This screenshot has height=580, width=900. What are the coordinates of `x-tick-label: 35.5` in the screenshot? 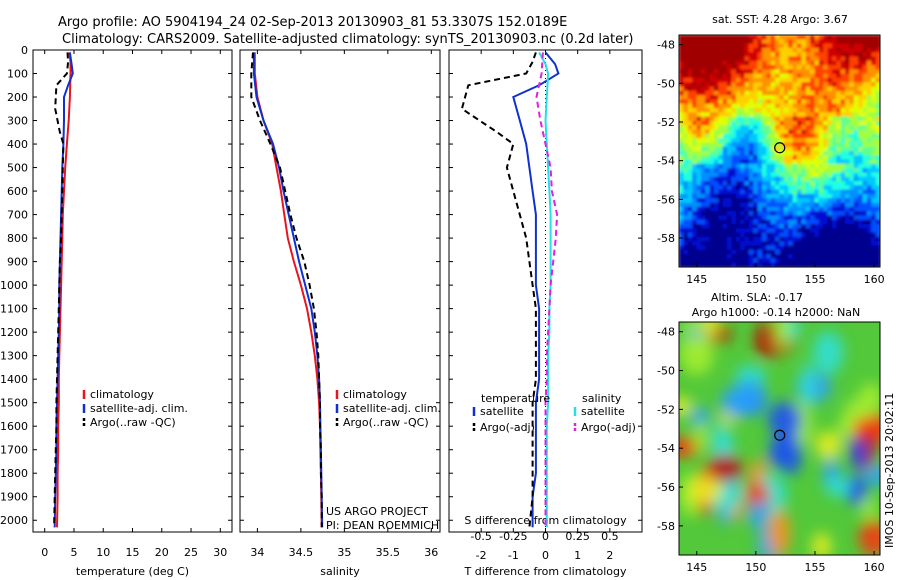 It's located at (388, 552).